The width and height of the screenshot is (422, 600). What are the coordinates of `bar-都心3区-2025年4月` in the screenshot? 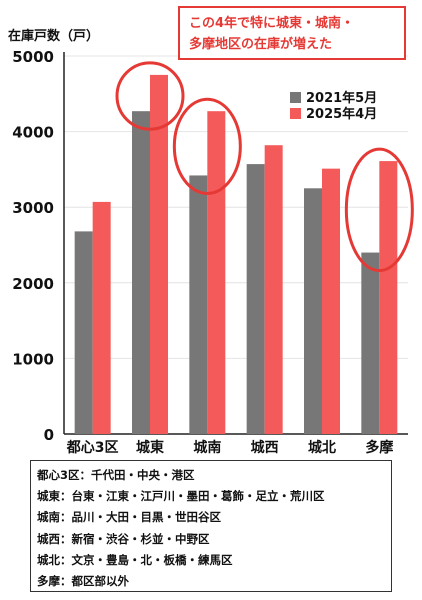 It's located at (101, 317).